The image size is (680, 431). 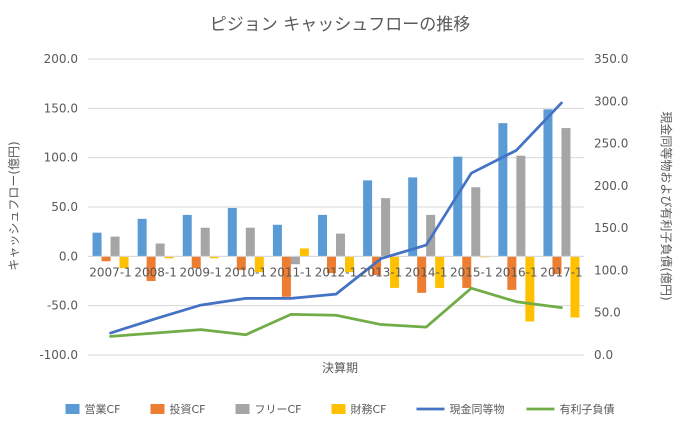 I want to click on bar-財務CF-2012-1, so click(x=349, y=264).